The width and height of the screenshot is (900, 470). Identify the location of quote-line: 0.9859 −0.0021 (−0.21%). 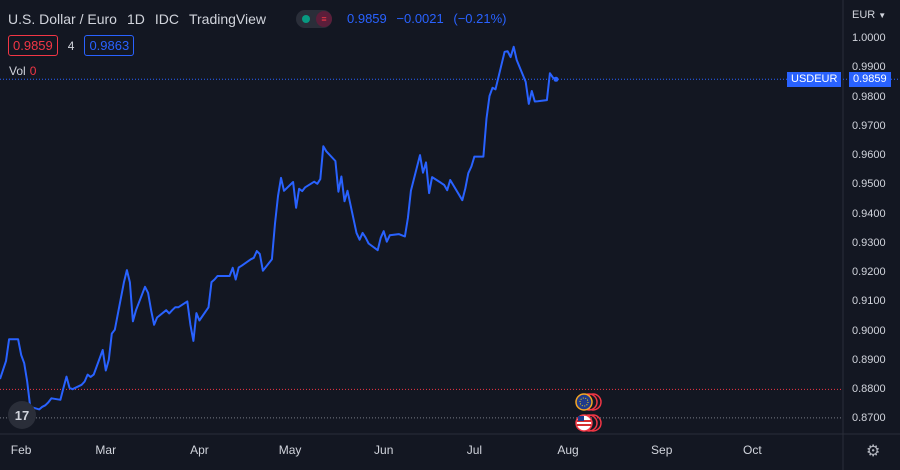
(430, 18).